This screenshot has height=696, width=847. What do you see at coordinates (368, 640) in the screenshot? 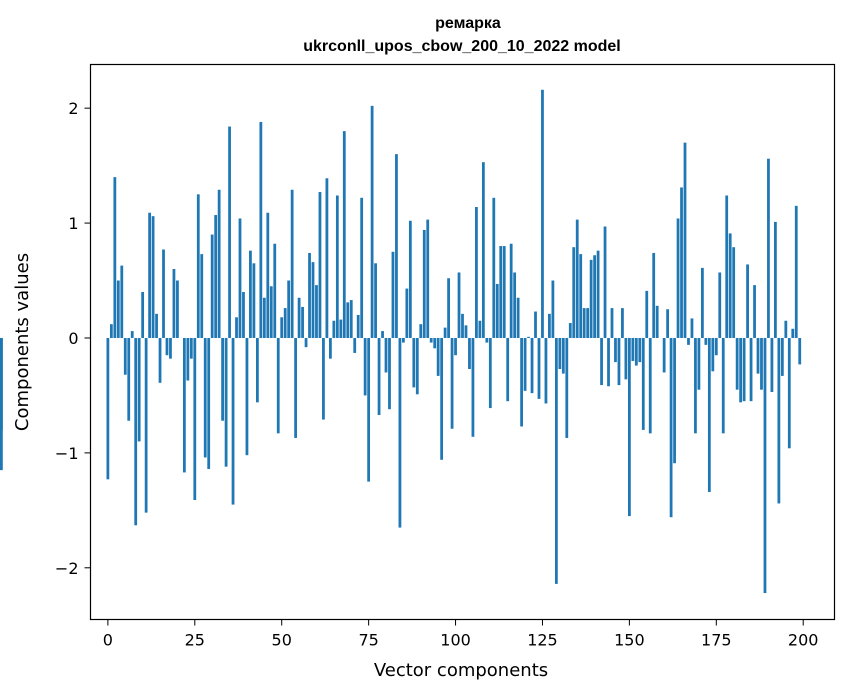
I see `x-tick-label: 75` at bounding box center [368, 640].